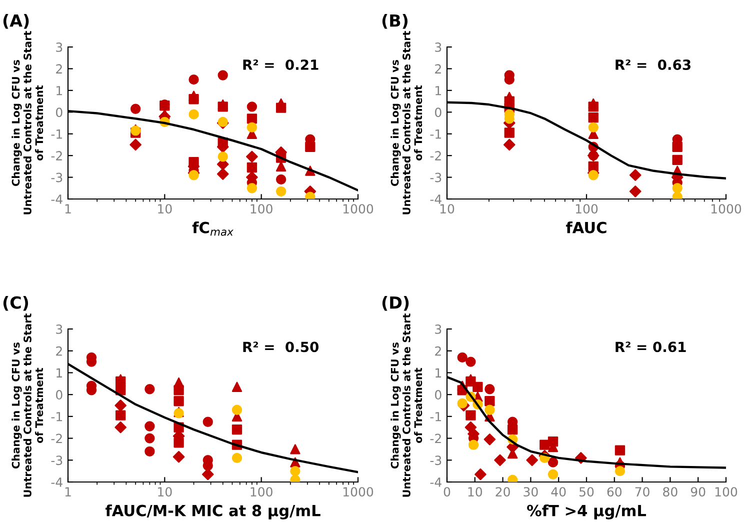  I want to click on annotation: R² = 0.21, so click(280, 64).